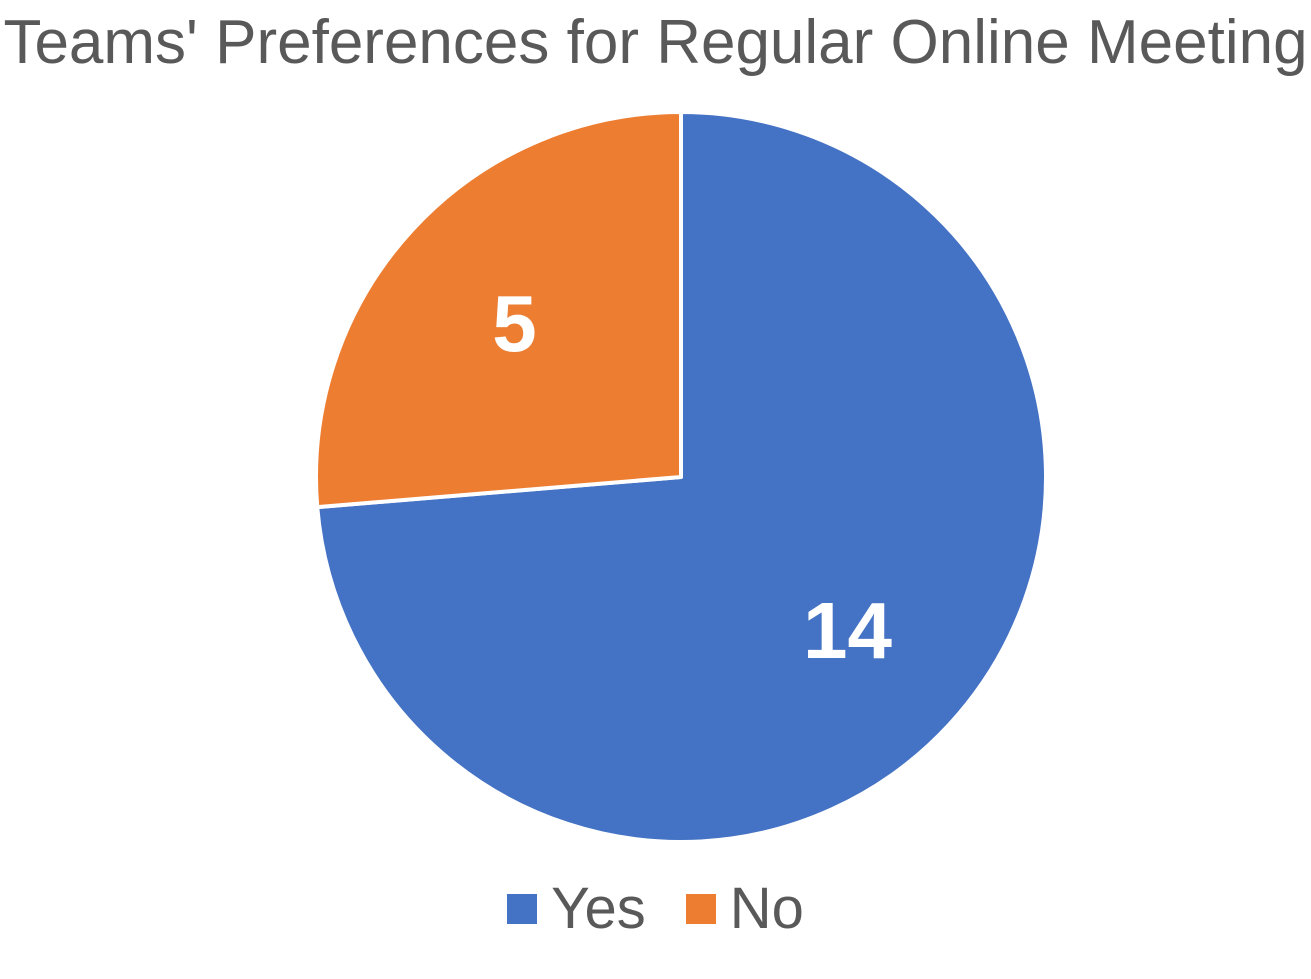 Image resolution: width=1311 pixels, height=979 pixels. Describe the element at coordinates (598, 908) in the screenshot. I see `legend-label-yes: Yes` at that location.